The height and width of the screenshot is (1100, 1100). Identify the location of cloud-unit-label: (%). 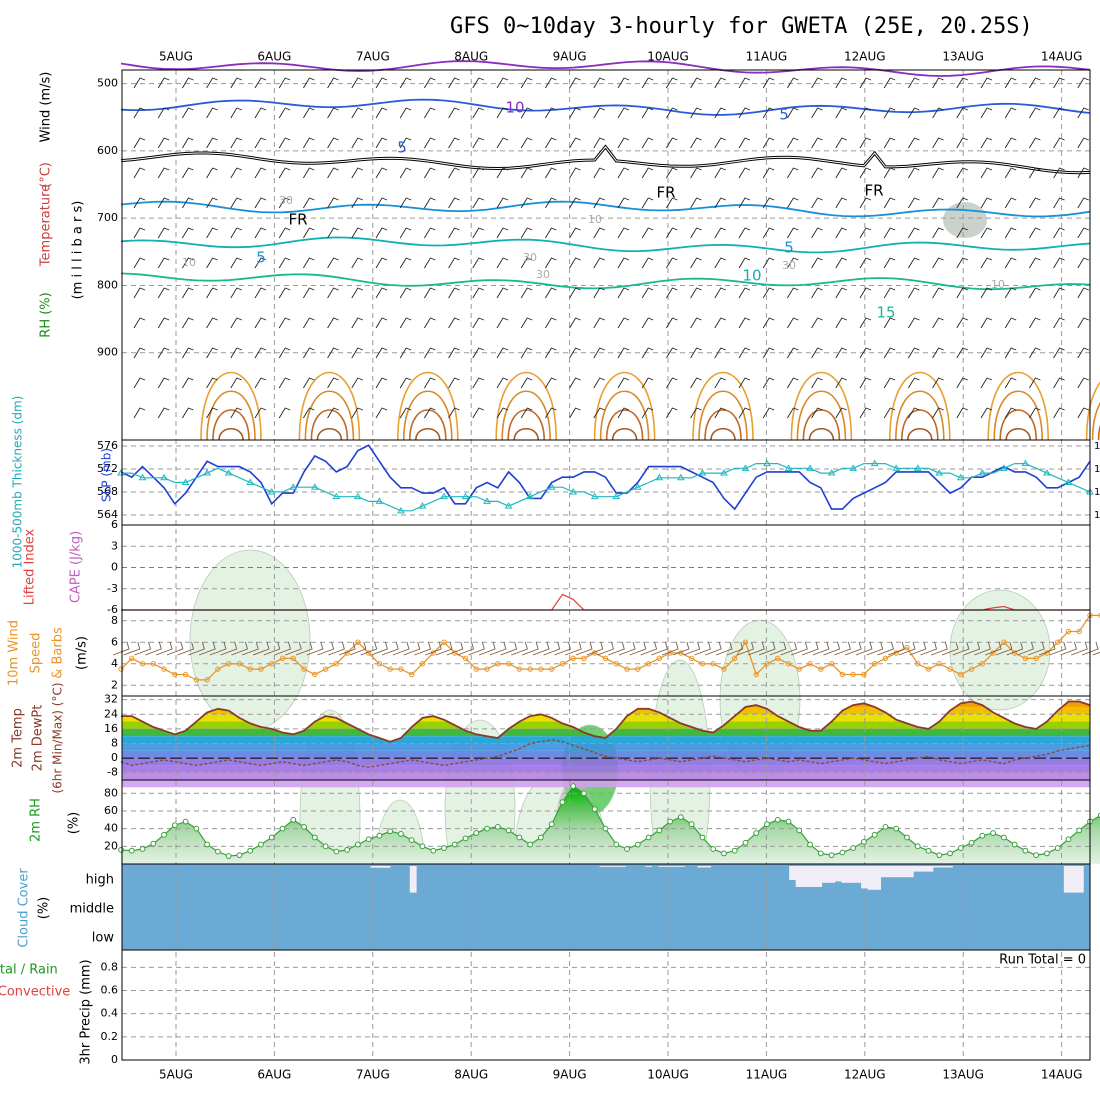
(44, 908).